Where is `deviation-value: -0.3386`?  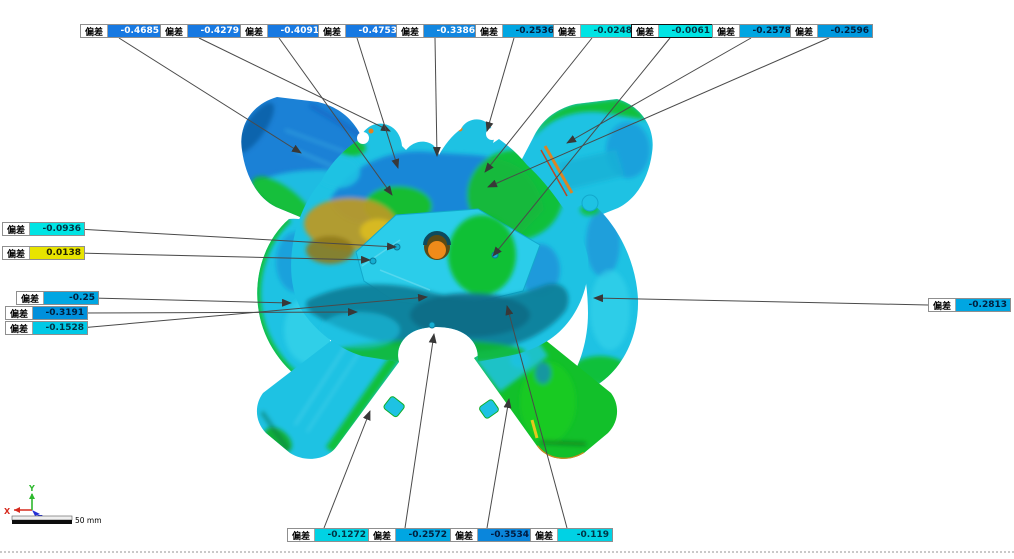
deviation-value: -0.3386 is located at coordinates (451, 31).